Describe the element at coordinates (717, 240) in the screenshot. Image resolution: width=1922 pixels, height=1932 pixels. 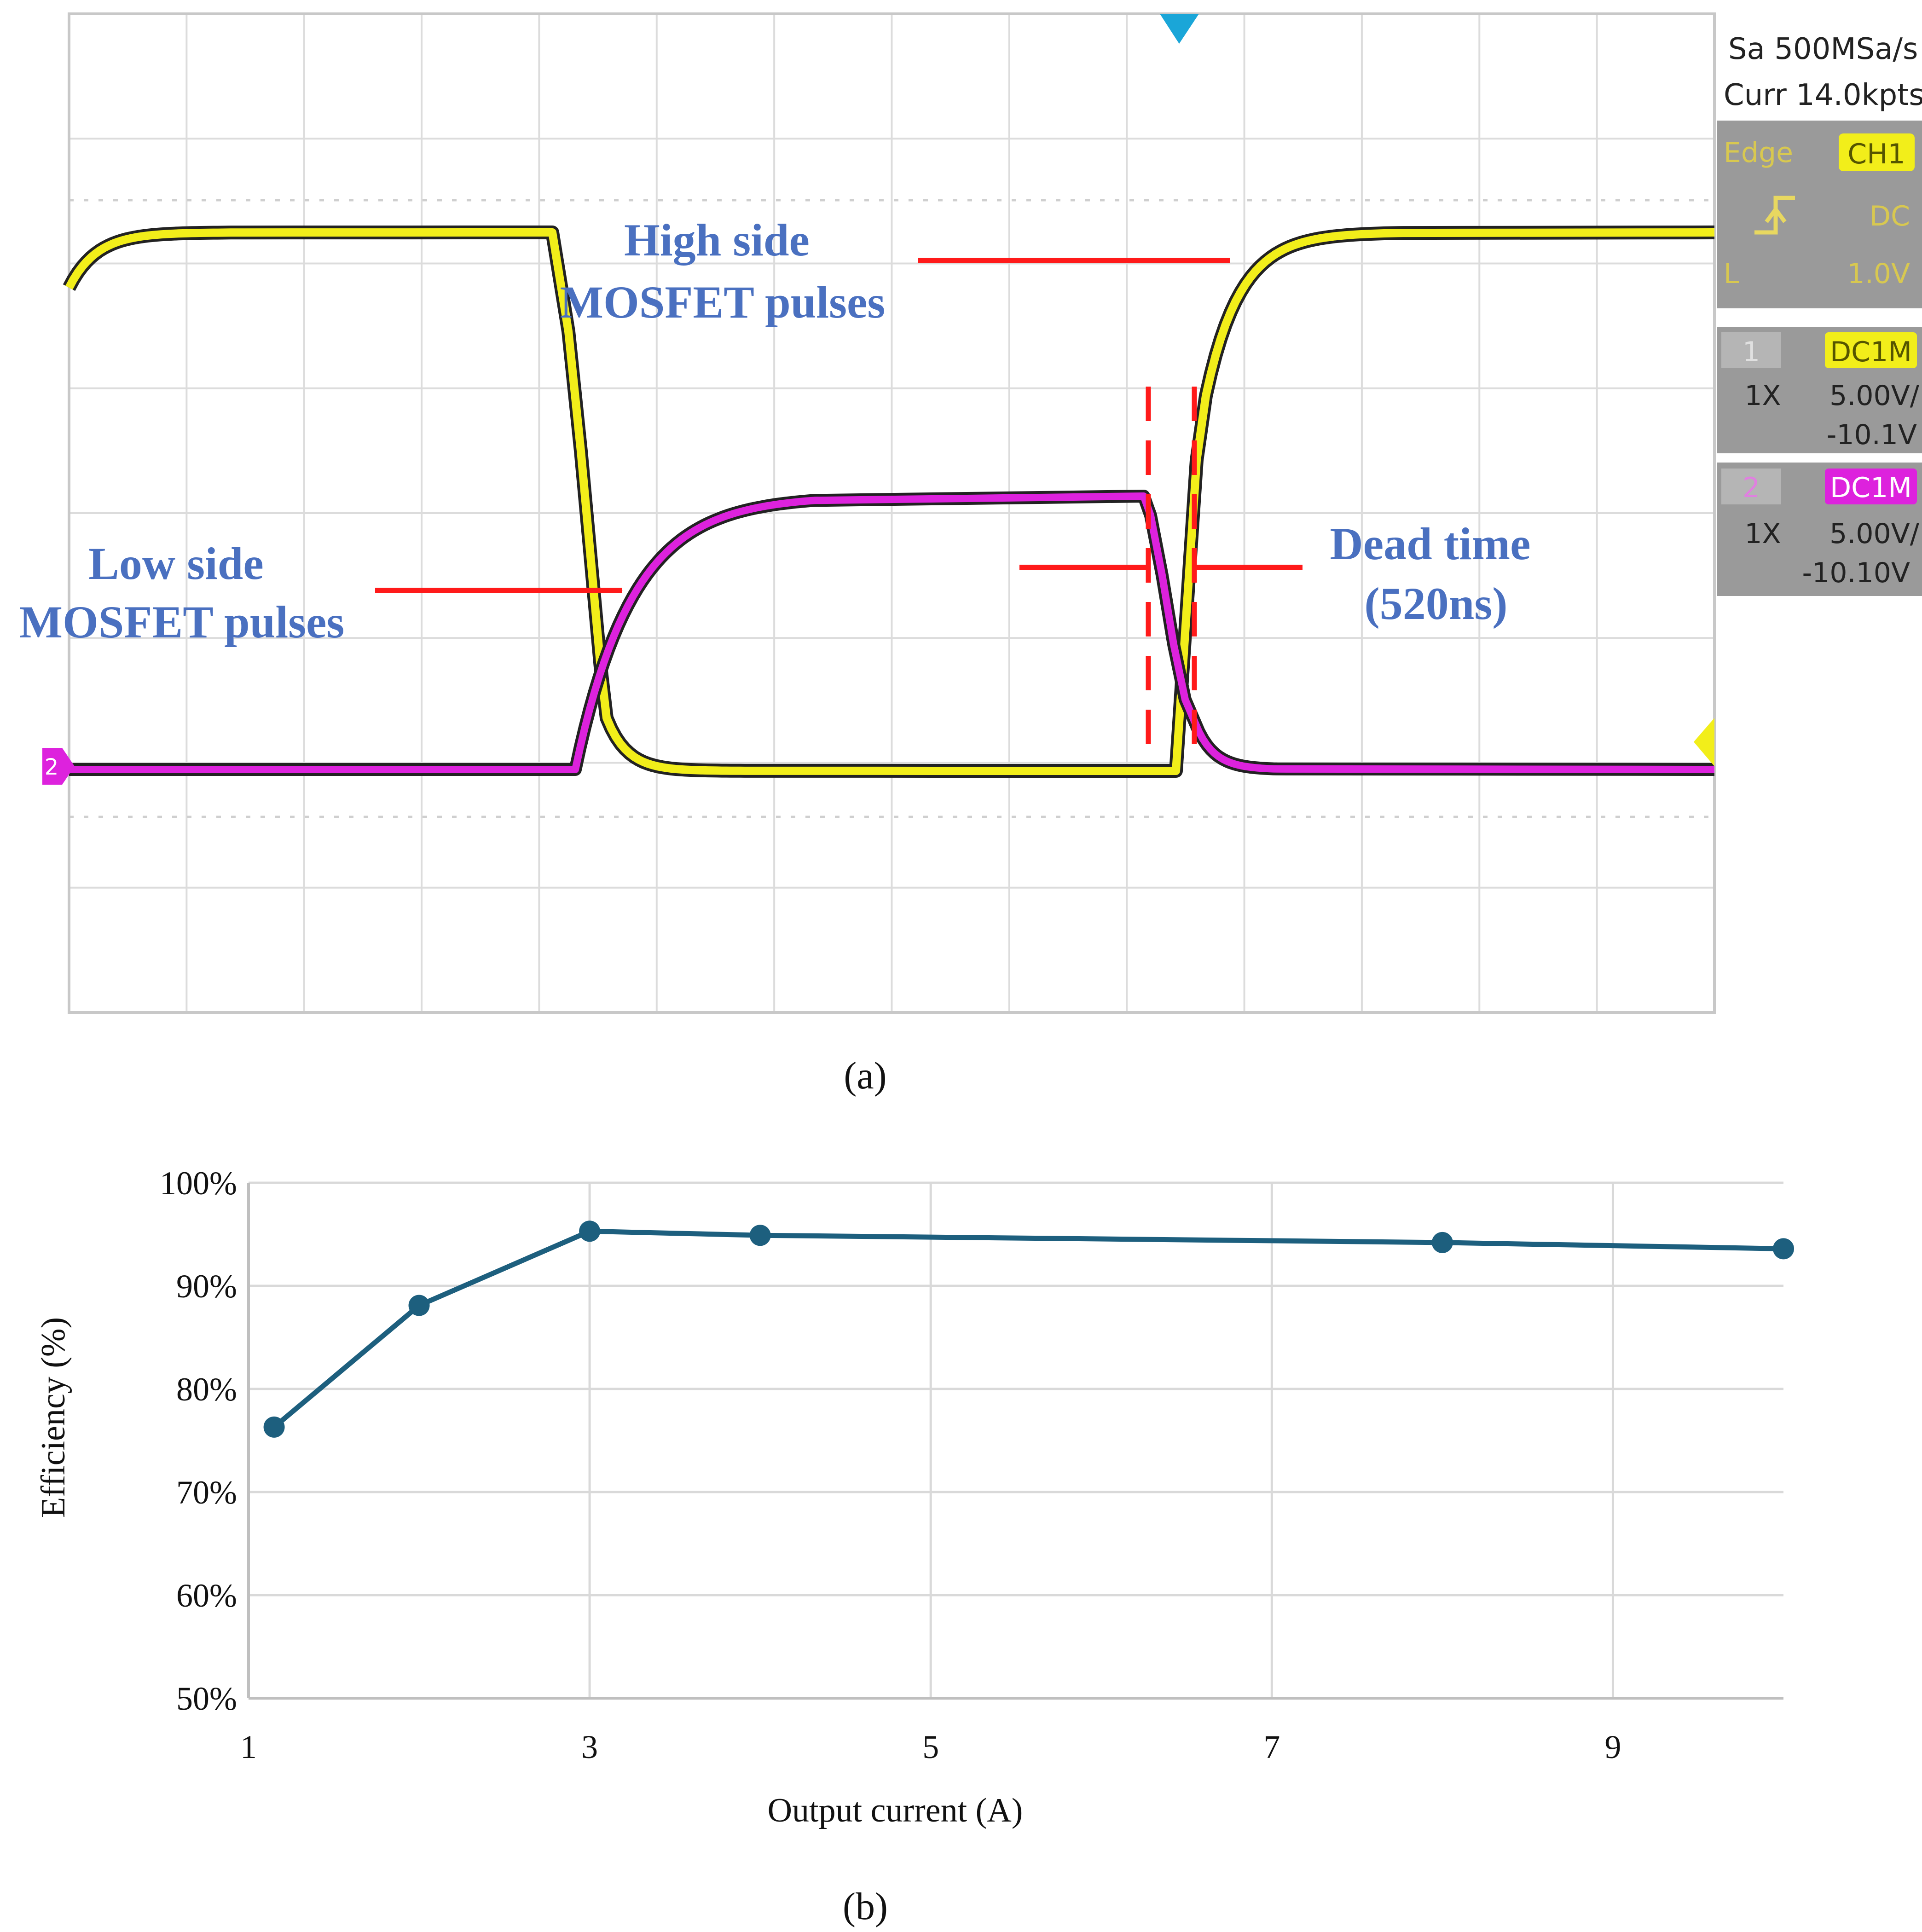
I see `high-side-label-line1: High side` at that location.